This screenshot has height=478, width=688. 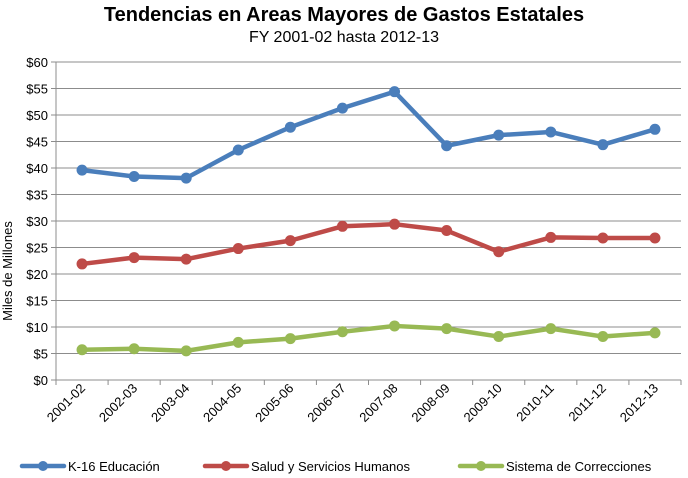 I want to click on x-tick-label: 2002-03, so click(x=118, y=403).